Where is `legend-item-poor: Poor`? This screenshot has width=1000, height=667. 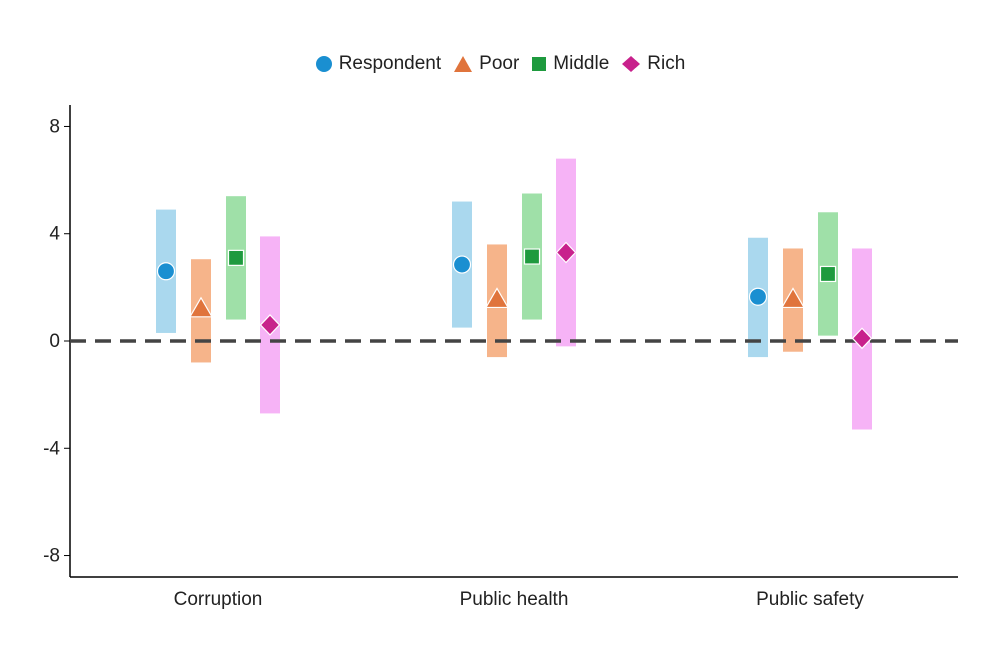 legend-item-poor: Poor is located at coordinates (486, 64).